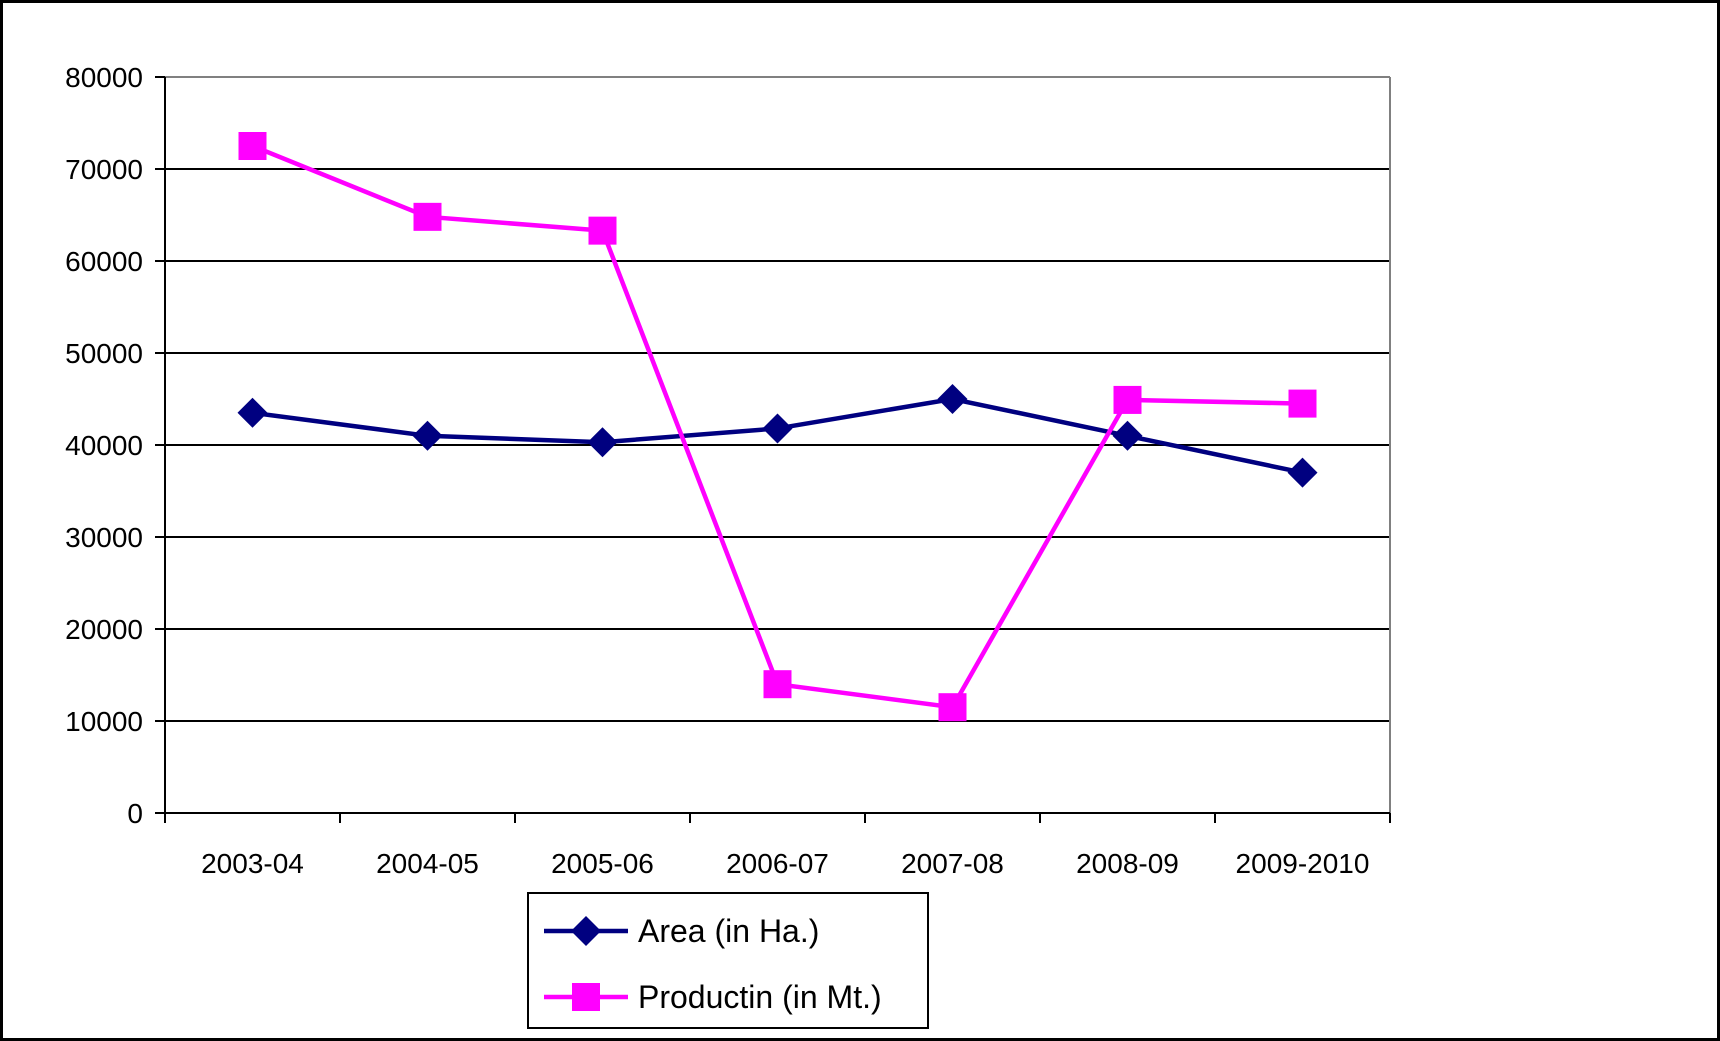  What do you see at coordinates (104, 261) in the screenshot?
I see `y-tick-label: 60000` at bounding box center [104, 261].